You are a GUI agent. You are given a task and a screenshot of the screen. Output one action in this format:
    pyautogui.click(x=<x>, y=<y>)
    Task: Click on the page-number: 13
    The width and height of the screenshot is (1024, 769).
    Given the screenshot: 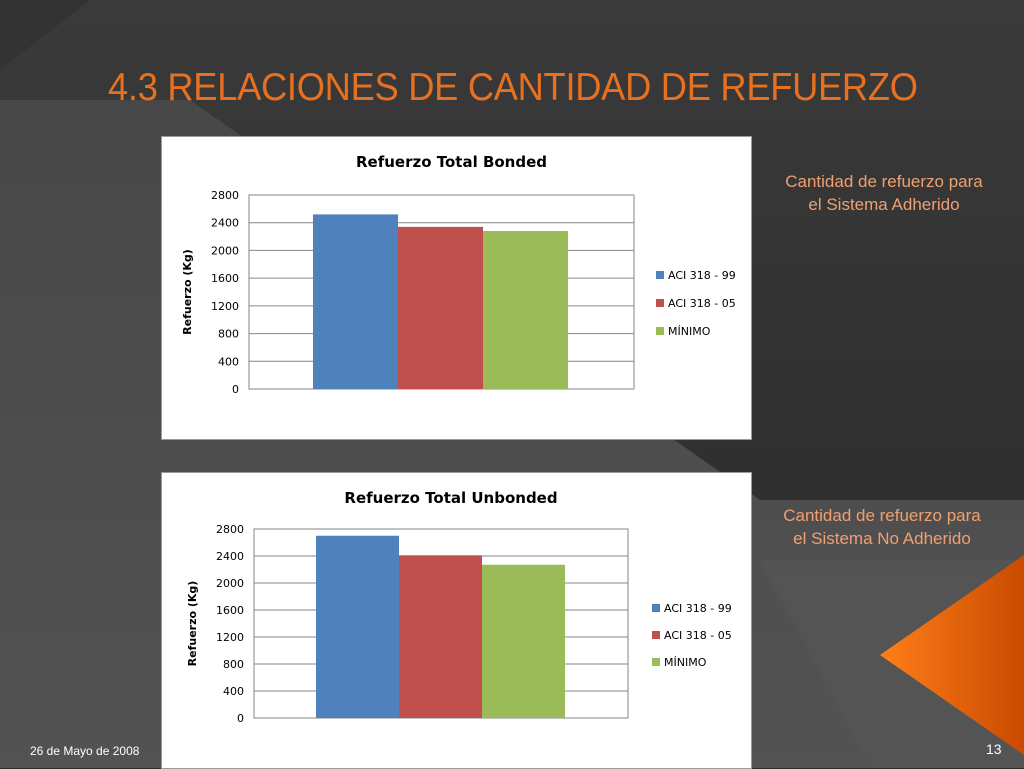 What is the action you would take?
    pyautogui.click(x=994, y=749)
    